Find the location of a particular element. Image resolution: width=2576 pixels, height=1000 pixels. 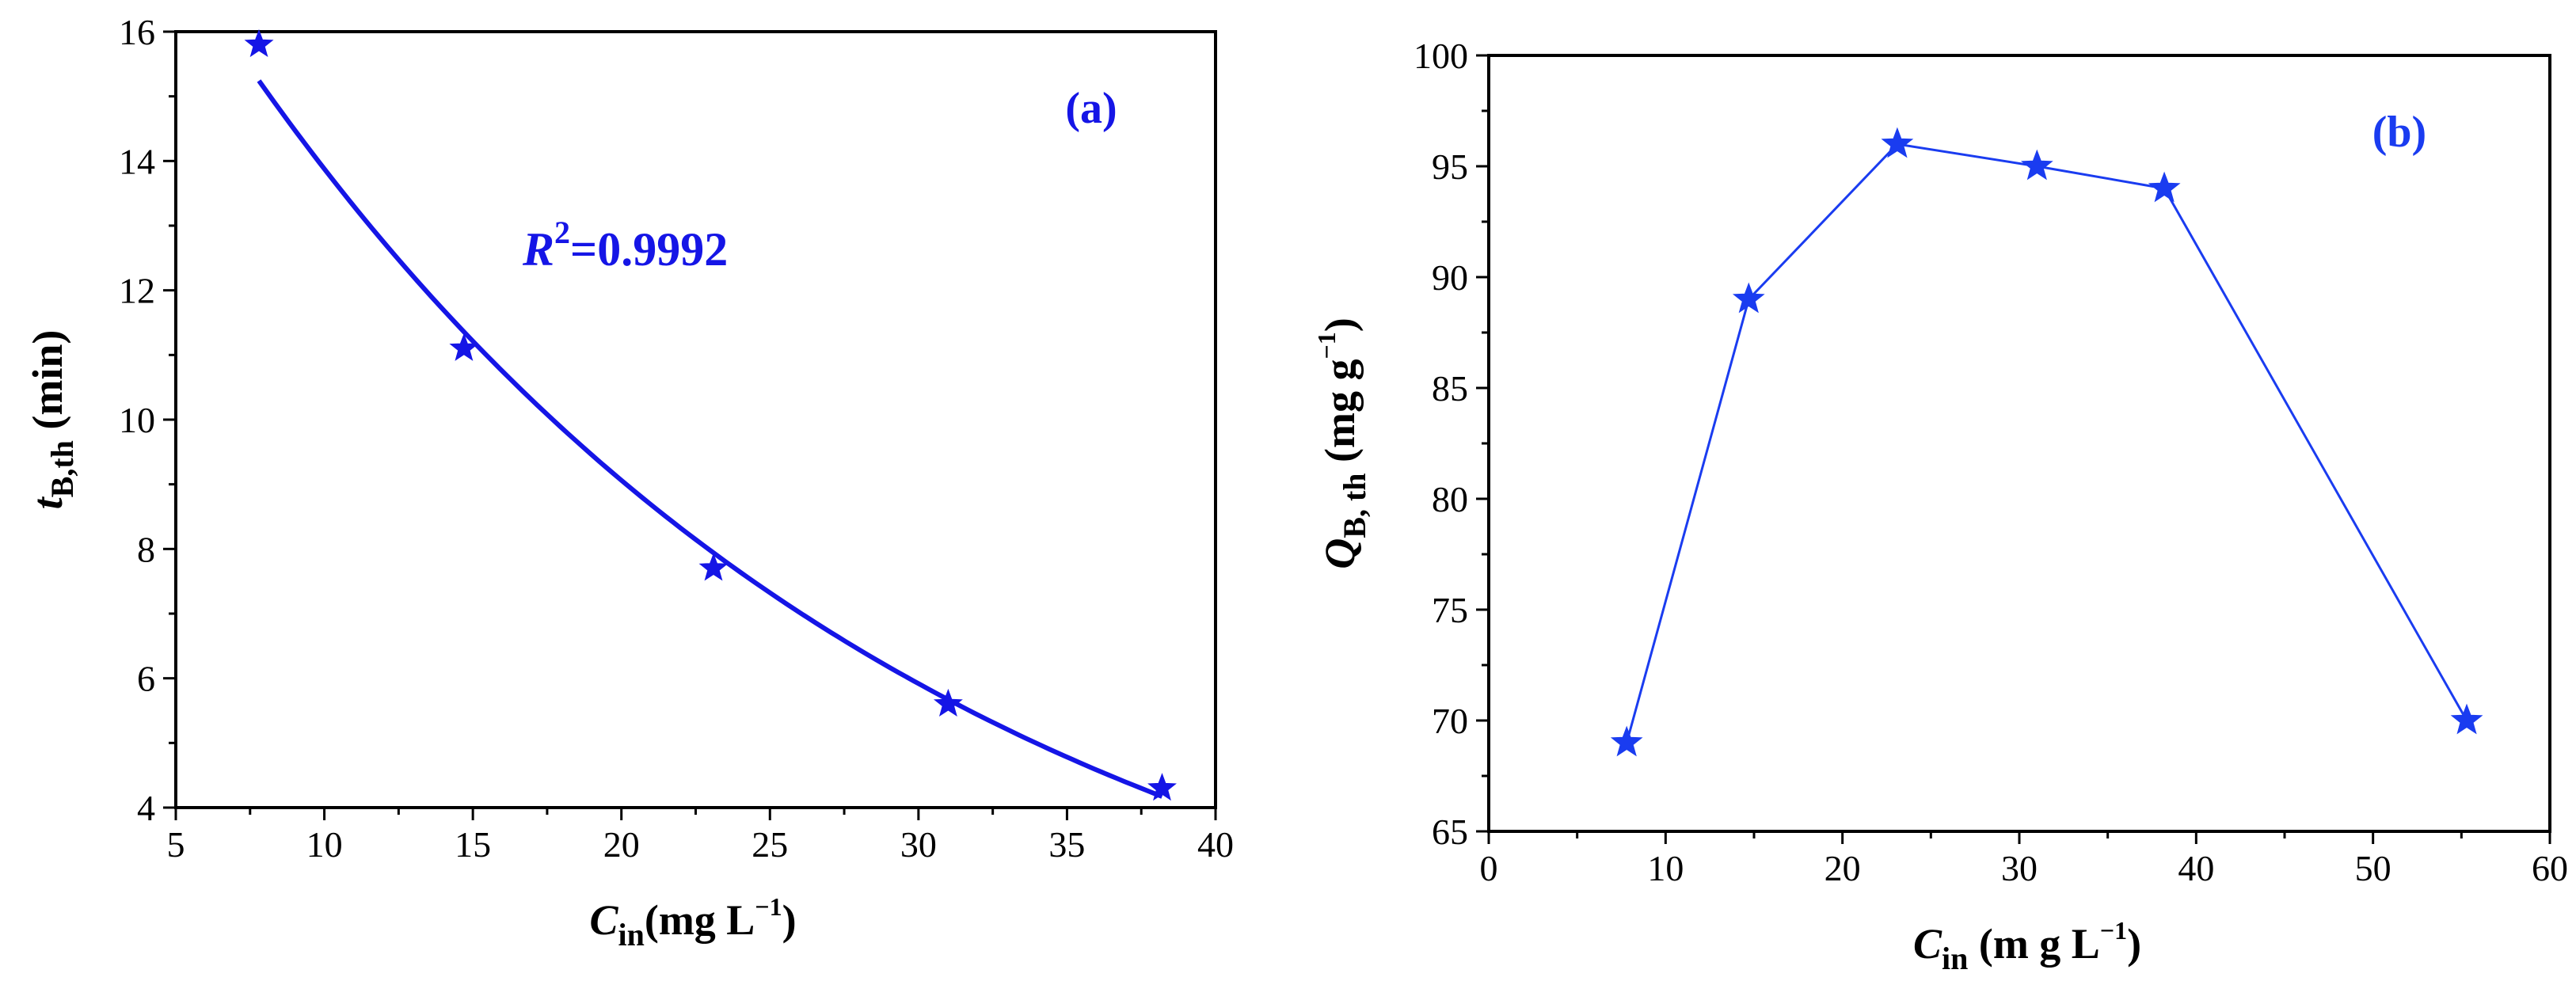

y-tick-label: 75 is located at coordinates (1450, 610).